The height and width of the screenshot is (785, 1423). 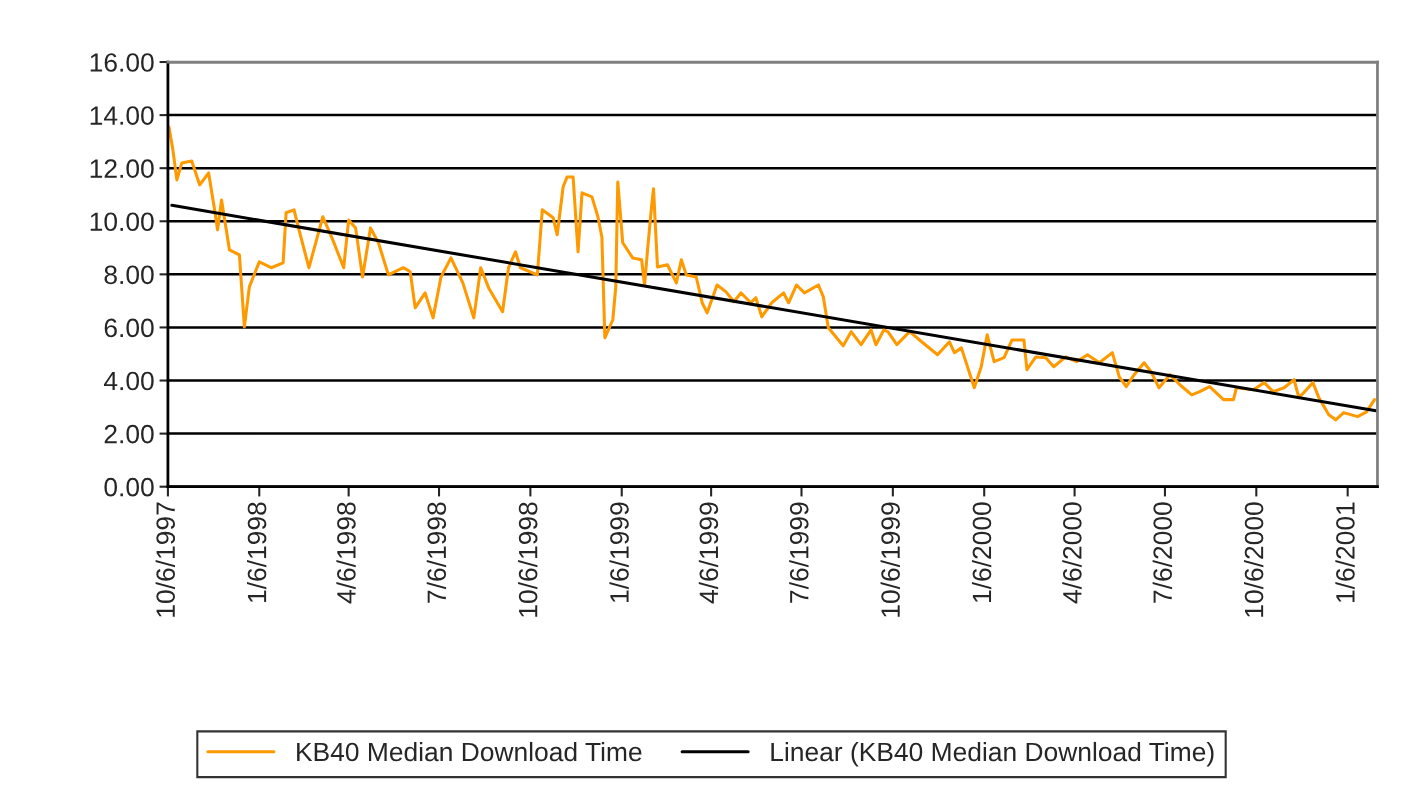 What do you see at coordinates (981, 552) in the screenshot?
I see `x-tick-label: 1/6/2000` at bounding box center [981, 552].